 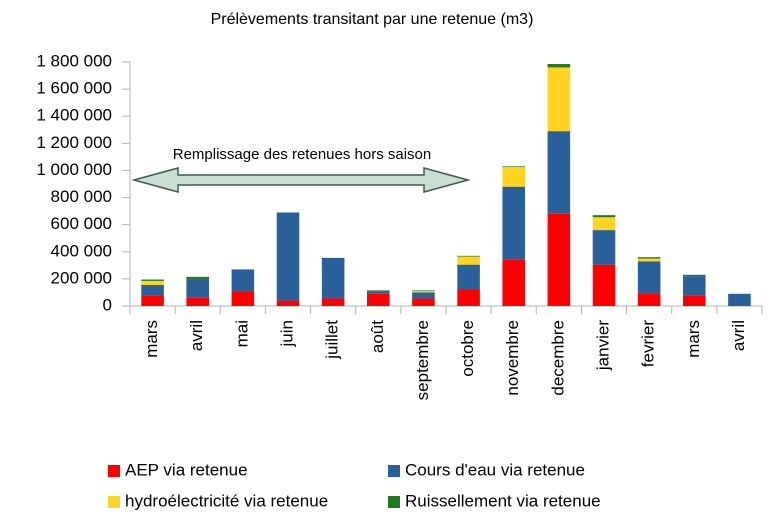 What do you see at coordinates (495, 469) in the screenshot?
I see `legend-label: Cours d'eau via retenue` at bounding box center [495, 469].